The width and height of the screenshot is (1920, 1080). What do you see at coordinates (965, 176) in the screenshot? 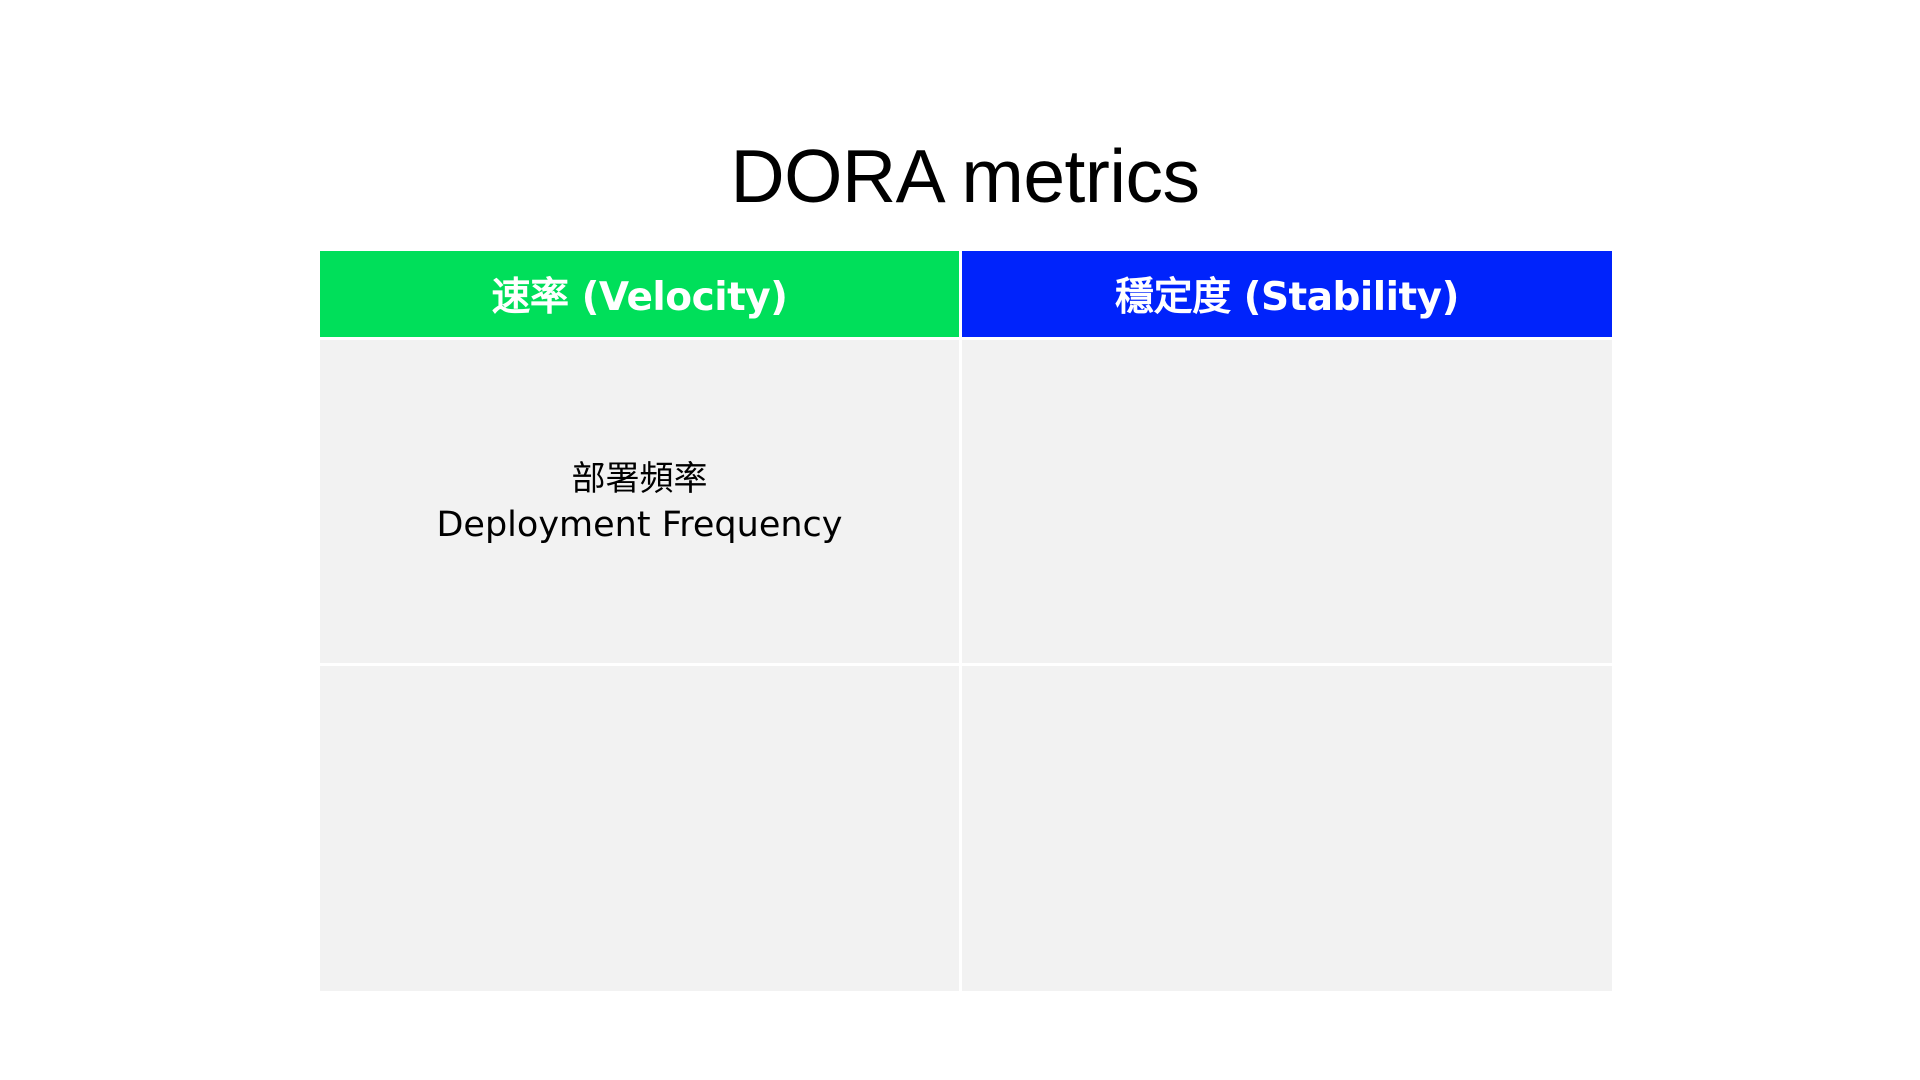
I see `slide-title: DORA metrics` at bounding box center [965, 176].